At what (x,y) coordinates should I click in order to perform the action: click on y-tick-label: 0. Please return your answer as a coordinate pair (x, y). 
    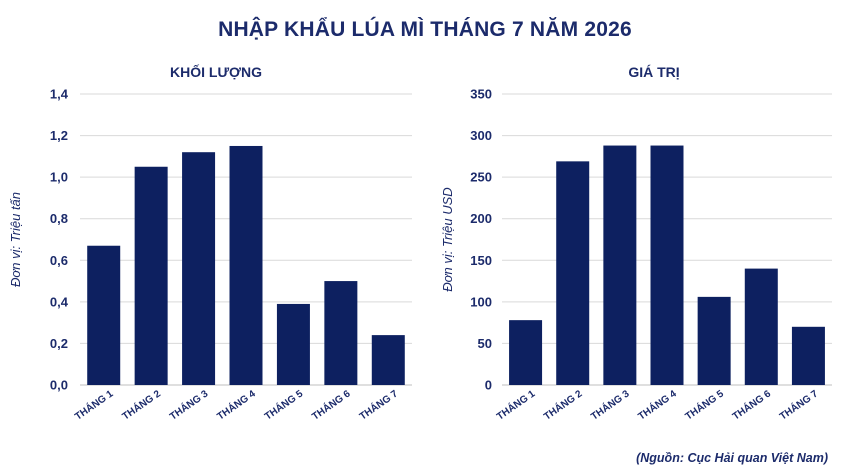
    Looking at the image, I should click on (488, 385).